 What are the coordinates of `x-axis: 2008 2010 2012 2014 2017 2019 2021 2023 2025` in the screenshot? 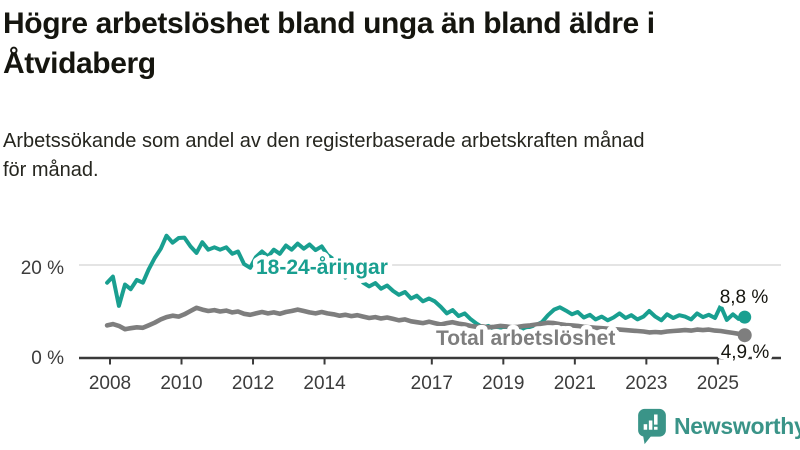 It's located at (430, 375).